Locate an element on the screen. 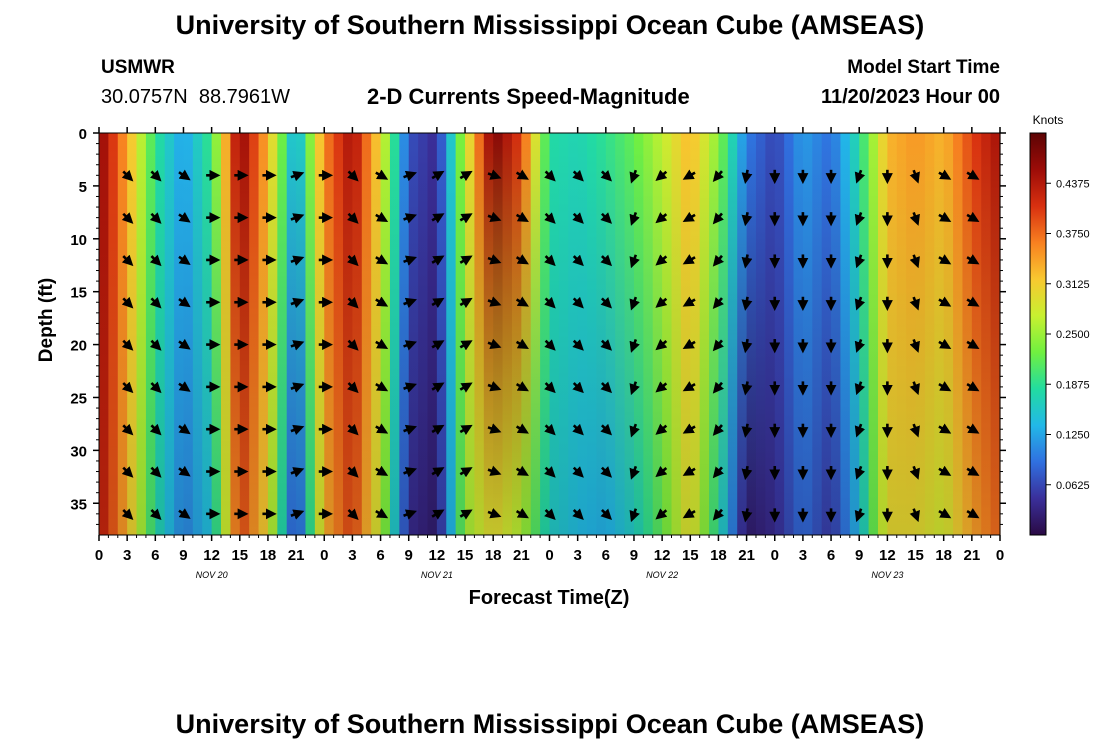  colorbar-ramp is located at coordinates (1038, 334).